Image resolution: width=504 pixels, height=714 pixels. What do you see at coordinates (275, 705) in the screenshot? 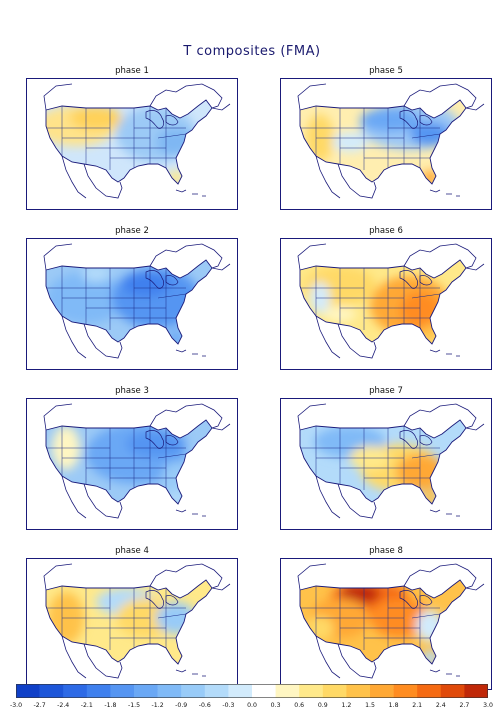
I see `colorbar-tick-label: 0.3` at bounding box center [275, 705].